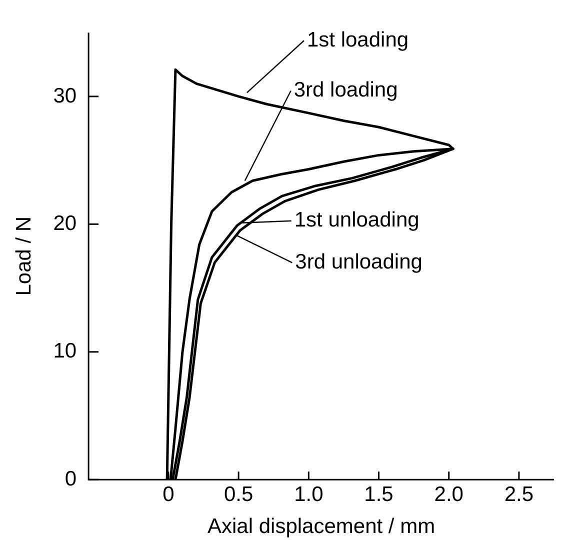  Describe the element at coordinates (358, 262) in the screenshot. I see `annotation: 3rd unloading` at that location.